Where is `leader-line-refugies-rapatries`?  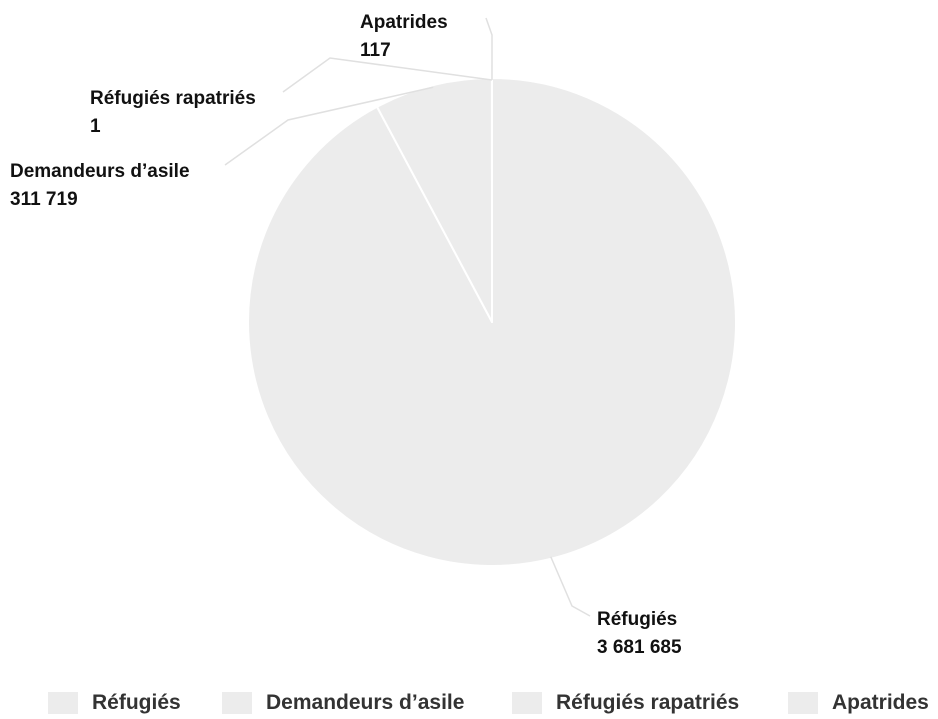
leader-line-refugies-rapatries is located at coordinates (387, 75).